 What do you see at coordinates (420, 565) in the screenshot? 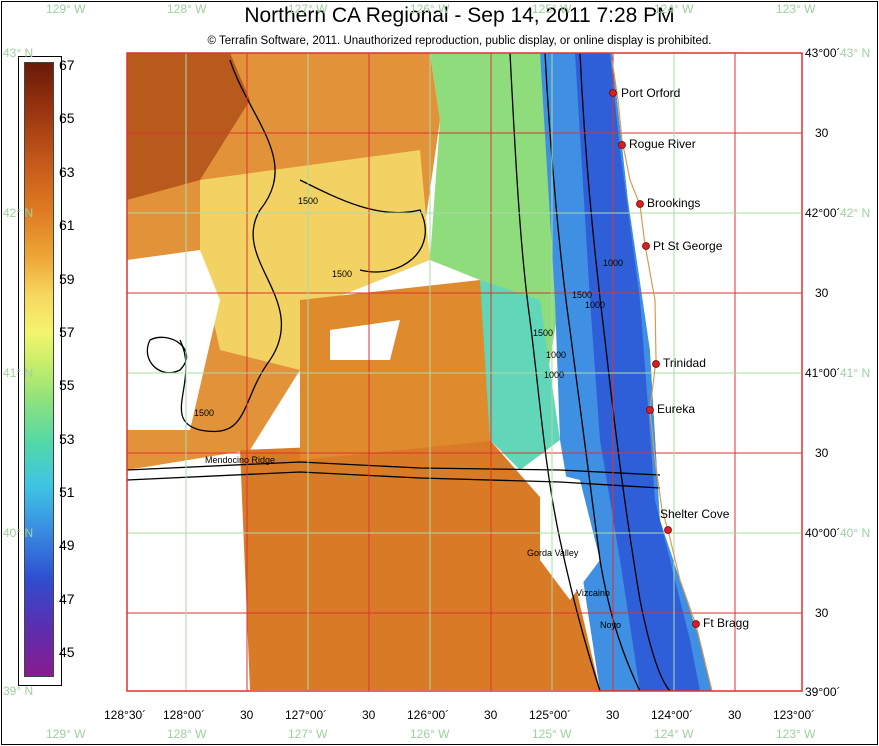
I see `sst-warm-south` at bounding box center [420, 565].